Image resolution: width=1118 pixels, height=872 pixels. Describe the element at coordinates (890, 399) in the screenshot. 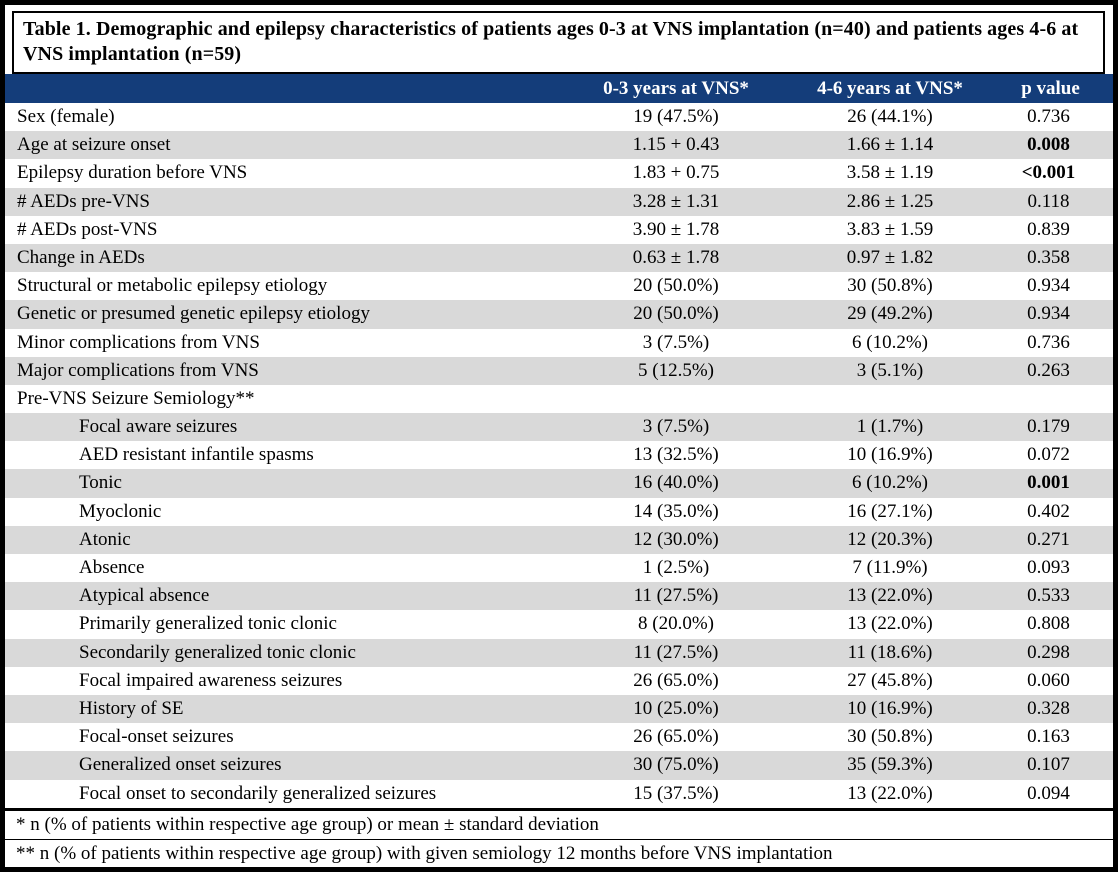

I see `value-4-6-years` at that location.